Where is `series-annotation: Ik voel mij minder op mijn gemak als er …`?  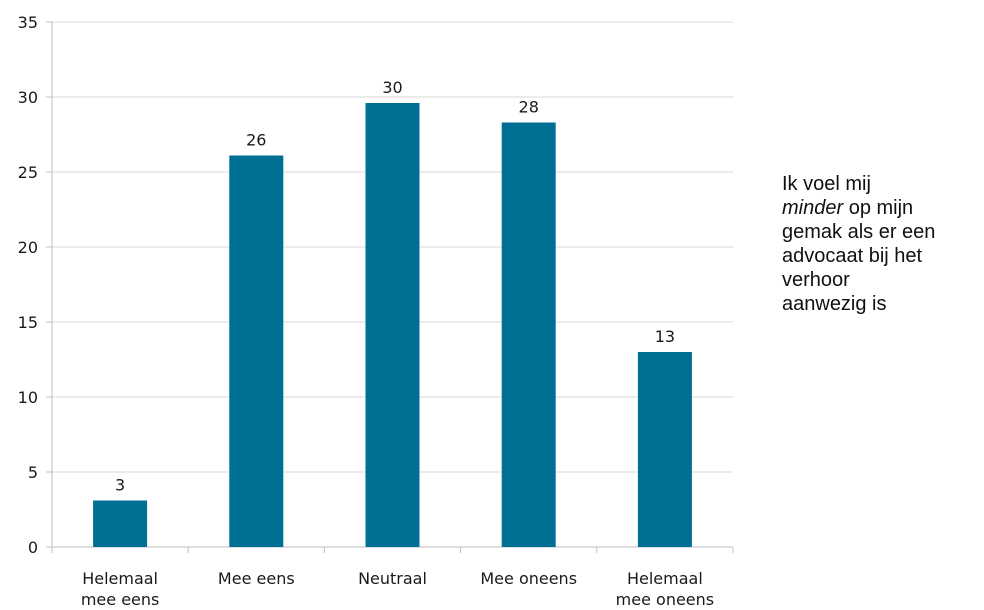 series-annotation: Ik voel mij minder op mijn gemak als er … is located at coordinates (882, 244).